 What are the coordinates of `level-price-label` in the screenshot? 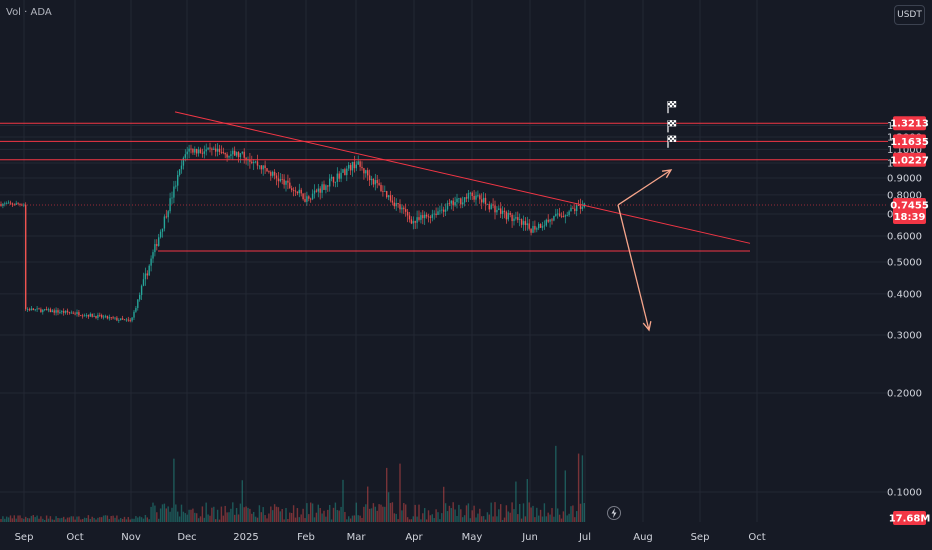 It's located at (909, 141).